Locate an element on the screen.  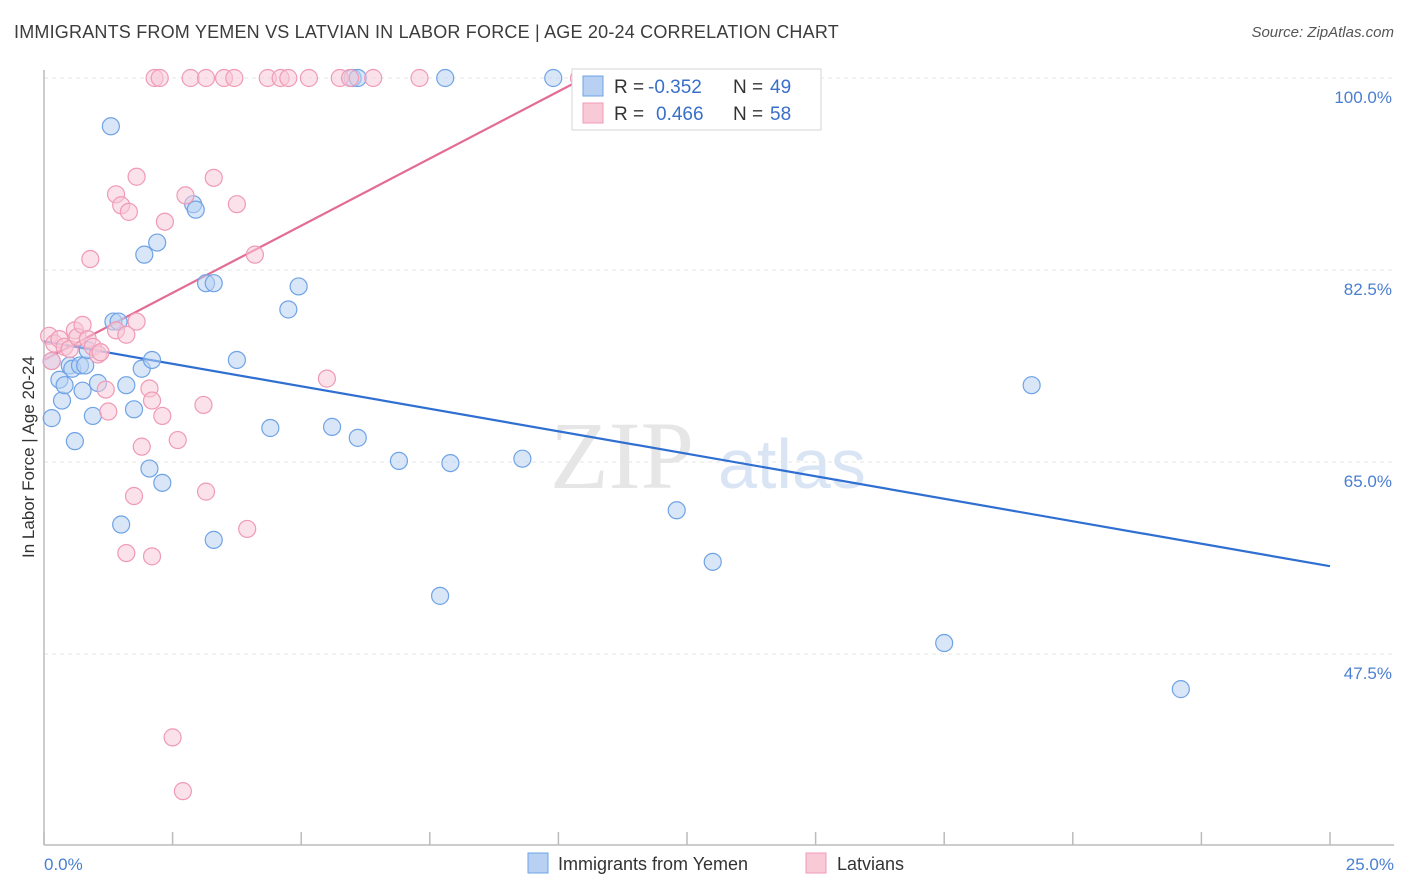
x-tick-label-min: 0.0% is located at coordinates (63, 864).